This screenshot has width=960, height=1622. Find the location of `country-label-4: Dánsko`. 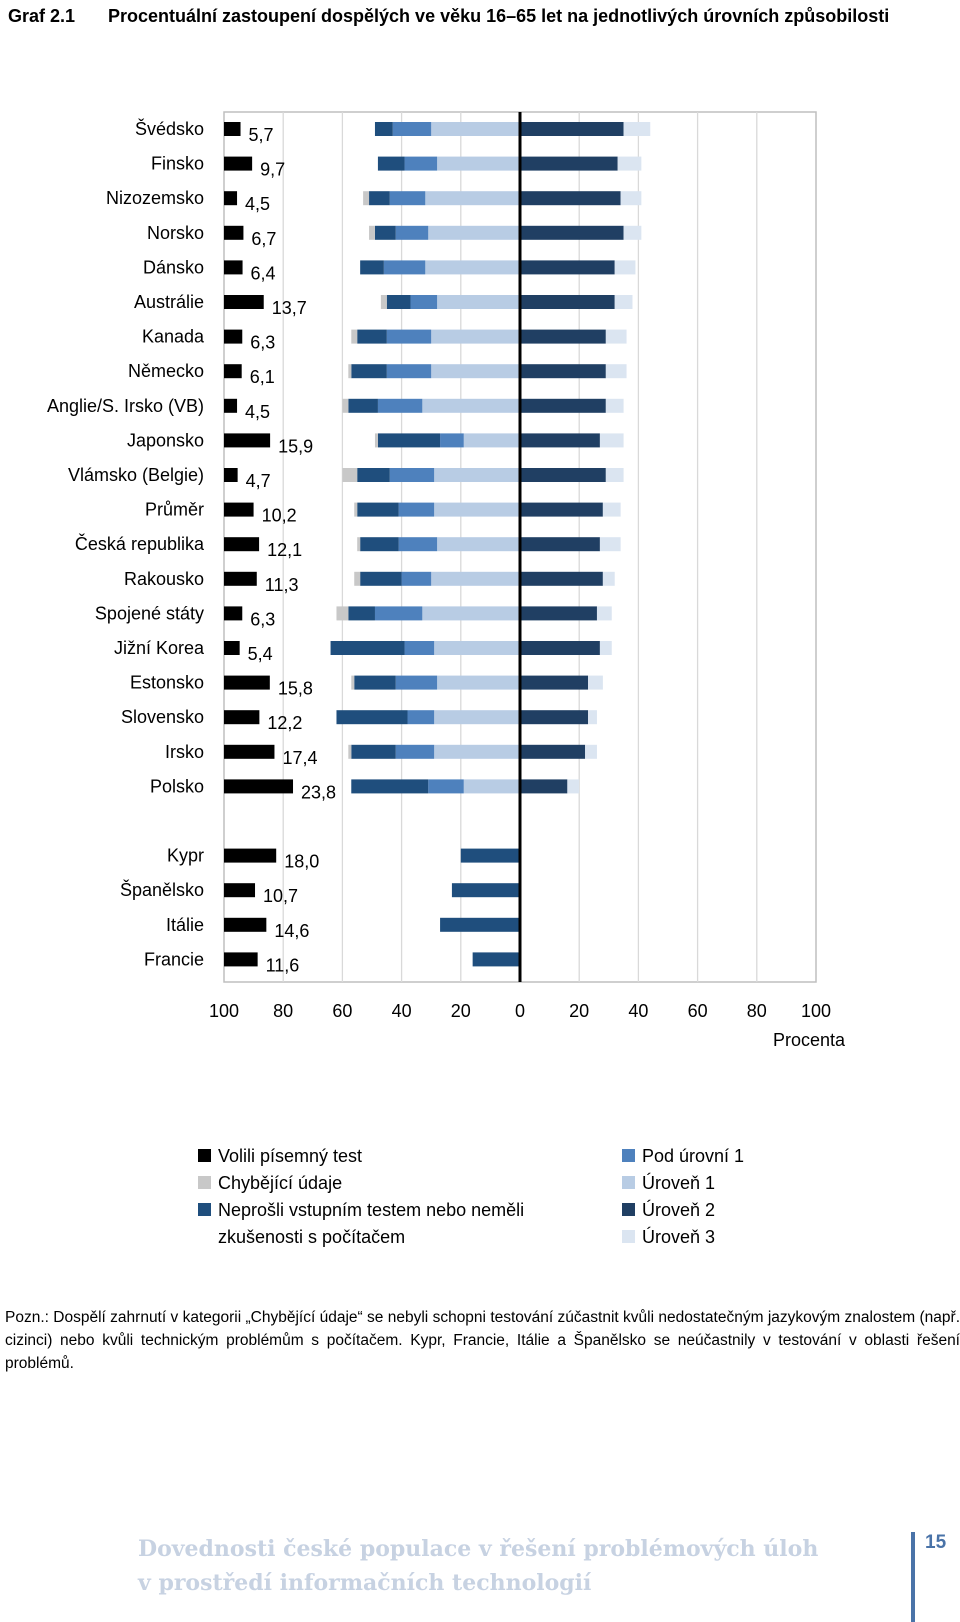

country-label-4: Dánsko is located at coordinates (173, 267).